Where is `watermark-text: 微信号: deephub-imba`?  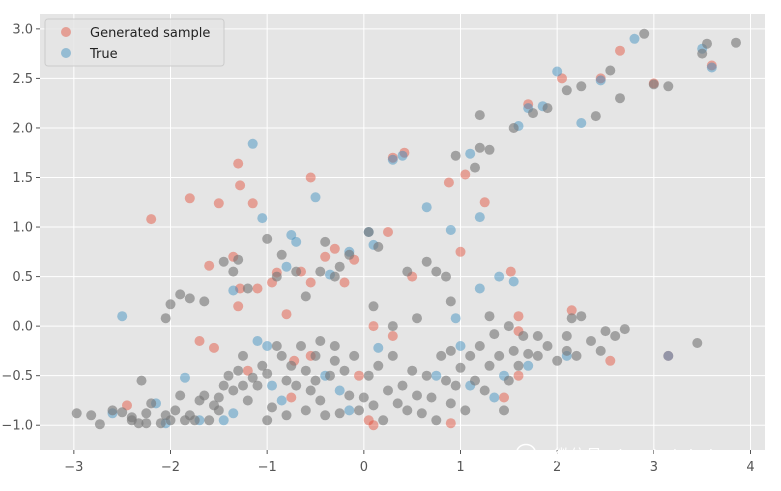
watermark-text: 微信号: deephub-imba is located at coordinates (641, 455).